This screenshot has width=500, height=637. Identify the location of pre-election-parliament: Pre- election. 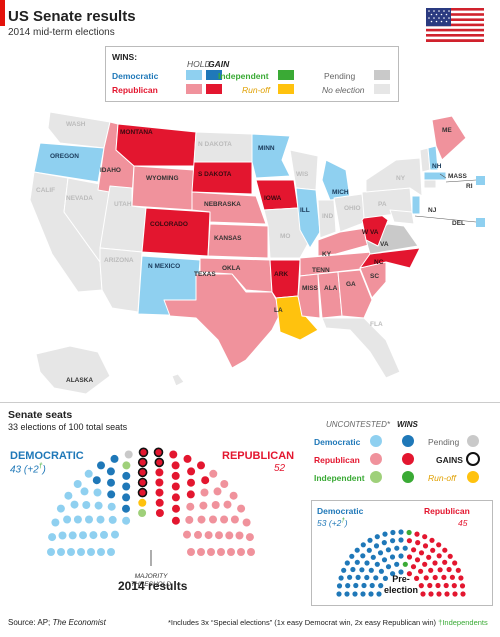
(401, 563).